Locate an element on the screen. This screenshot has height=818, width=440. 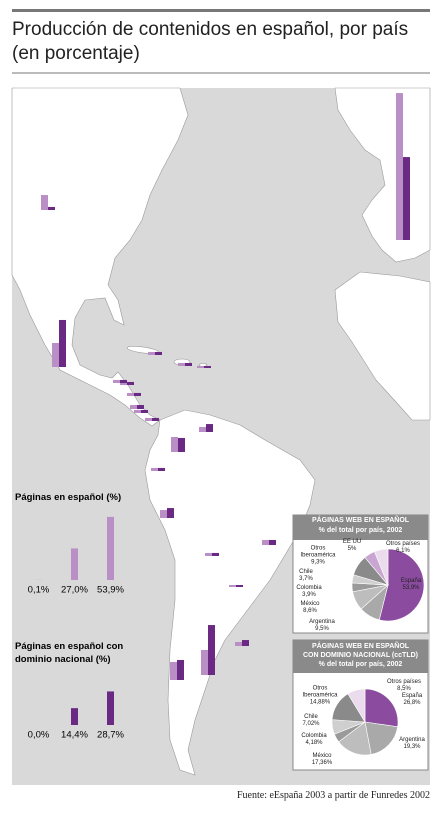
slice-label: Otros Iberoamérica 14,88% is located at coordinates (319, 696).